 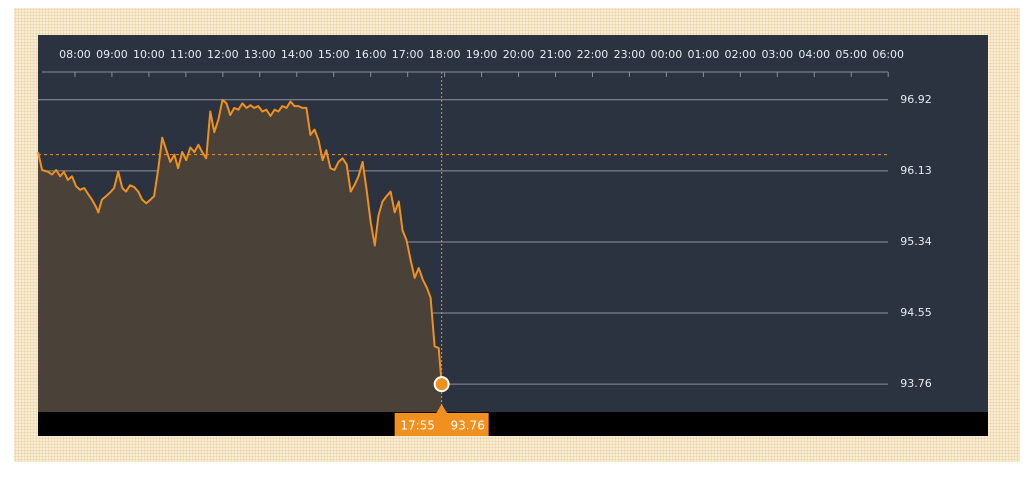 What do you see at coordinates (112, 54) in the screenshot?
I see `x-tick-label: 09:00` at bounding box center [112, 54].